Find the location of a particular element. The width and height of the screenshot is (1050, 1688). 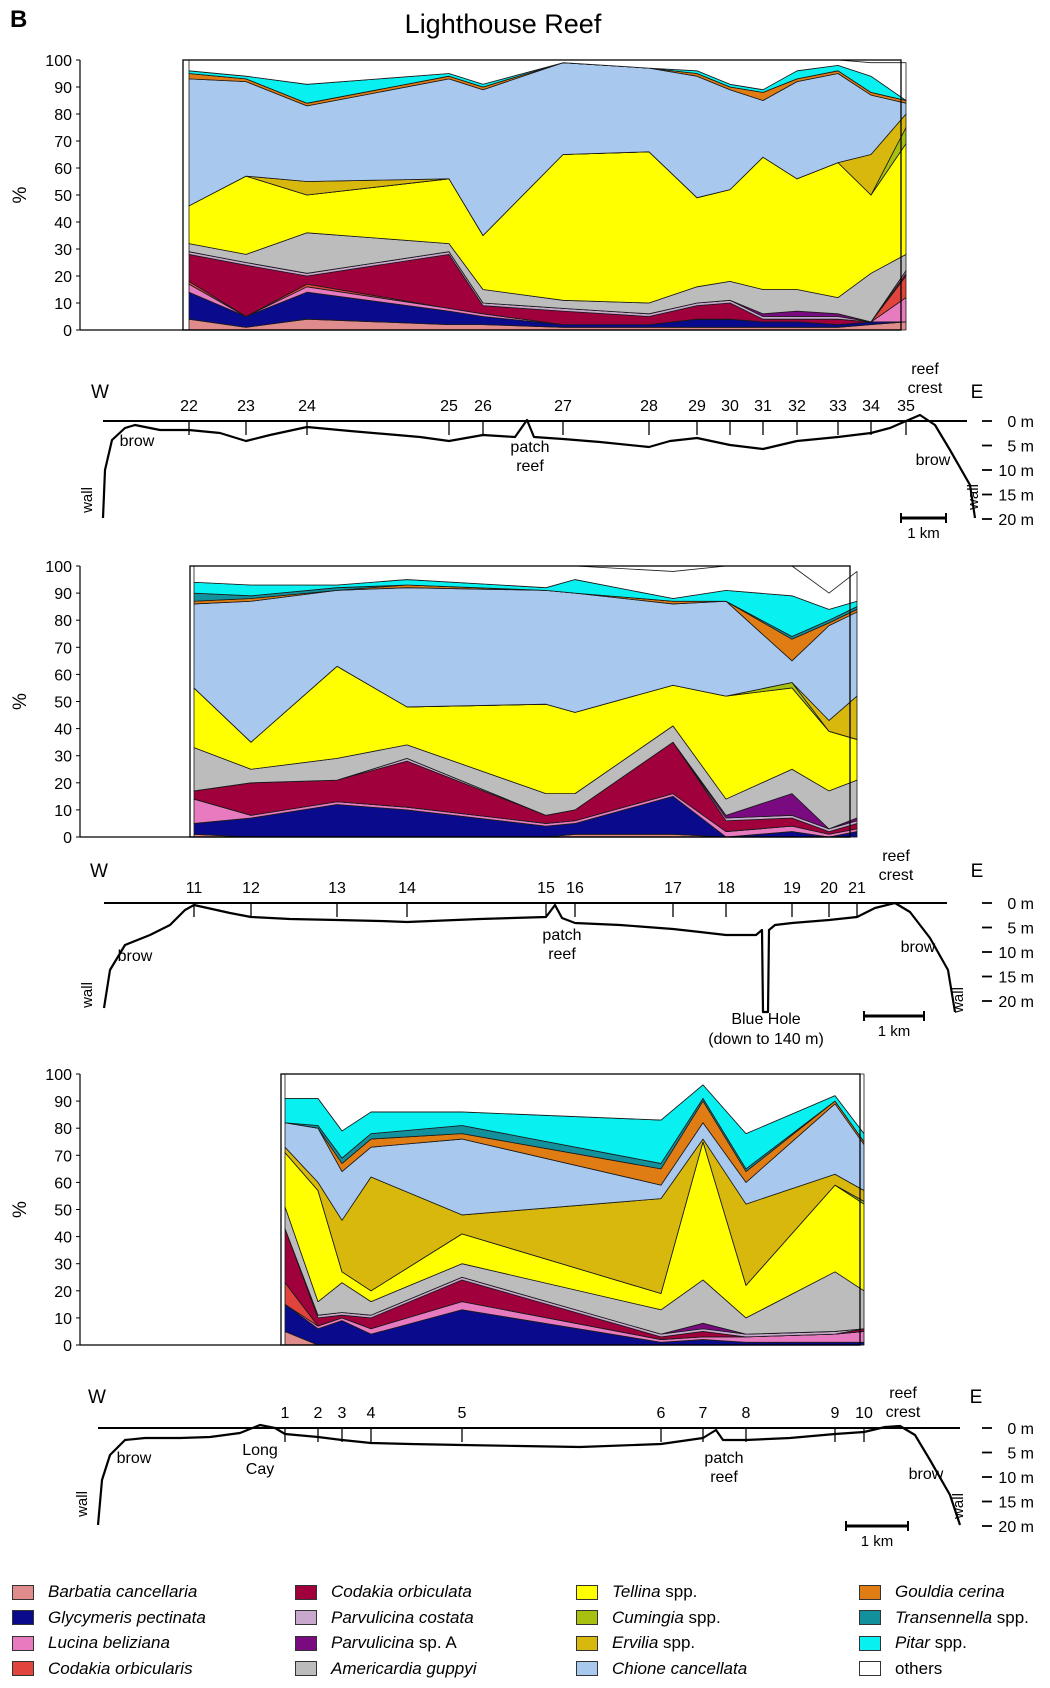

station-label: 14 is located at coordinates (407, 888).